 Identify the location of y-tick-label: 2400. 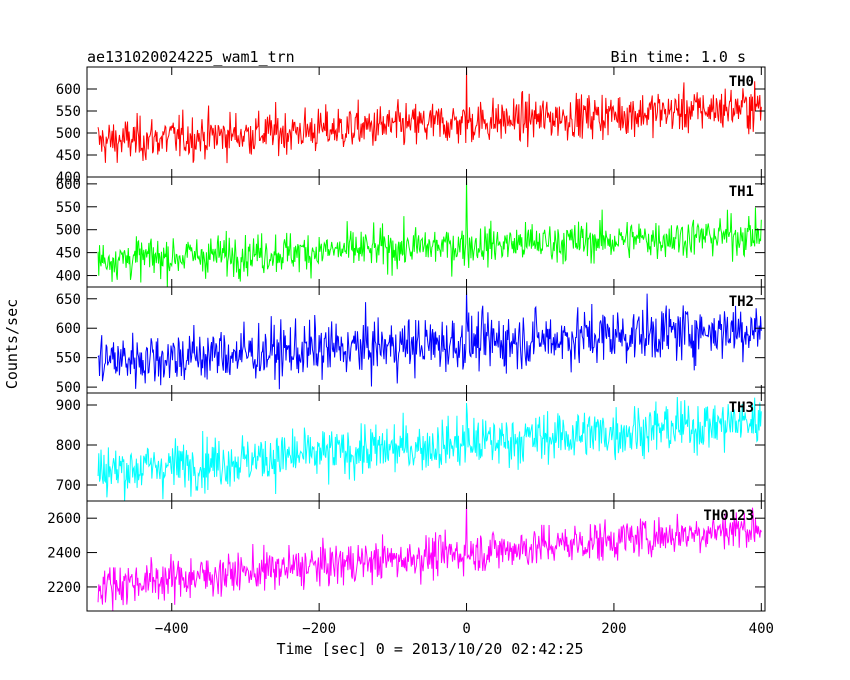
(64, 554).